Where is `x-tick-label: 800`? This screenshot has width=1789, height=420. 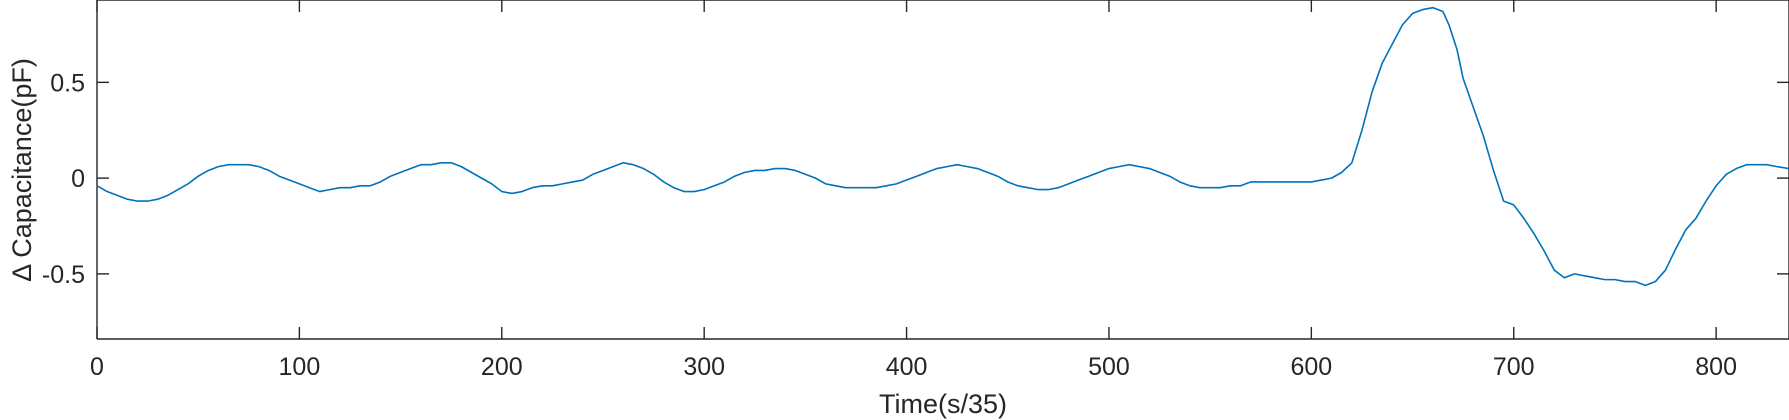 x-tick-label: 800 is located at coordinates (1716, 367).